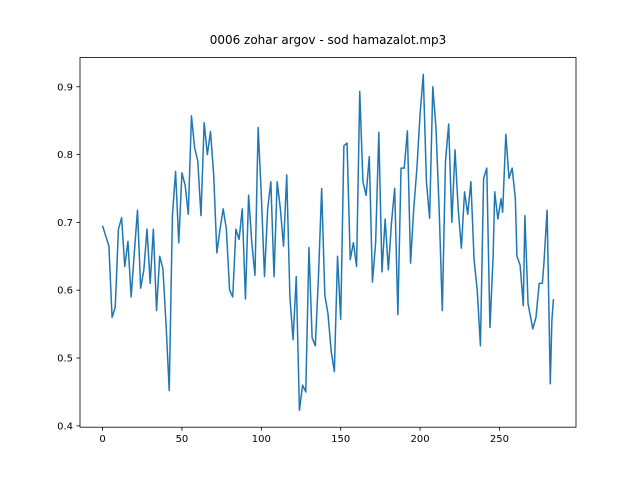  What do you see at coordinates (499, 439) in the screenshot?
I see `x-tick-label: 250` at bounding box center [499, 439].